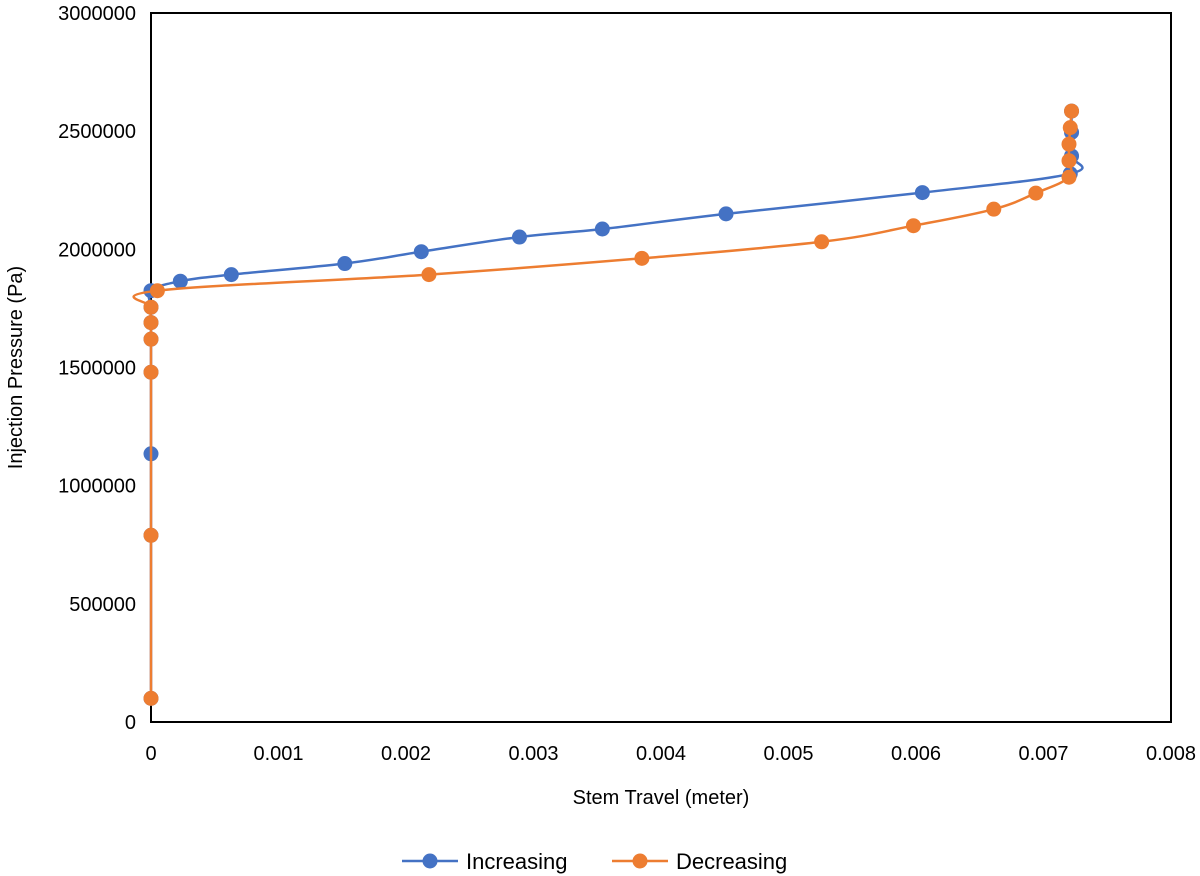  Describe the element at coordinates (150, 754) in the screenshot. I see `x-tick-label: 0` at that location.